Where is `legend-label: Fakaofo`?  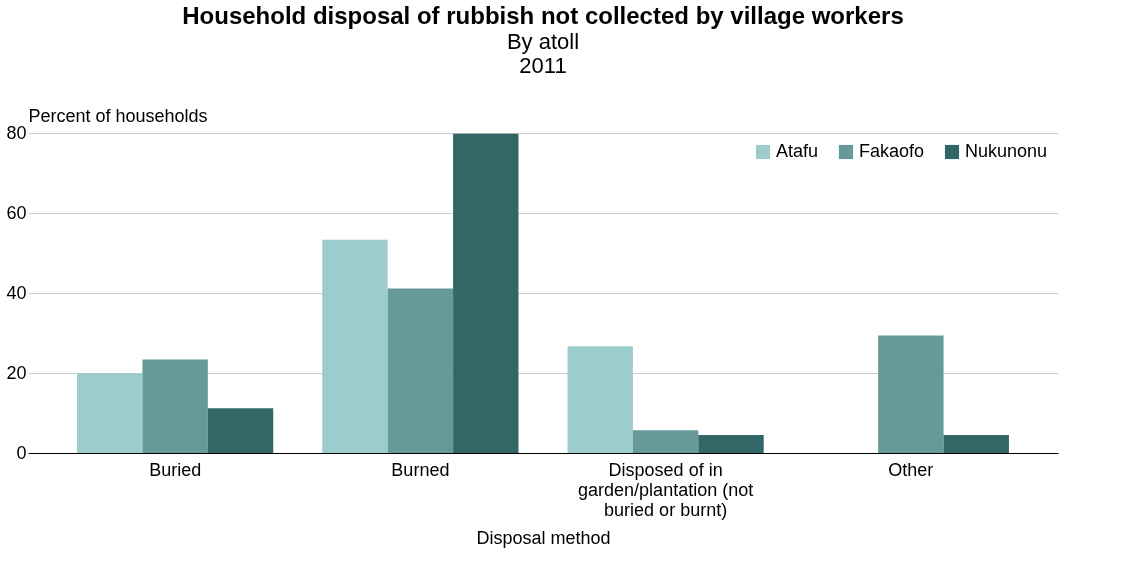 legend-label: Fakaofo is located at coordinates (892, 151).